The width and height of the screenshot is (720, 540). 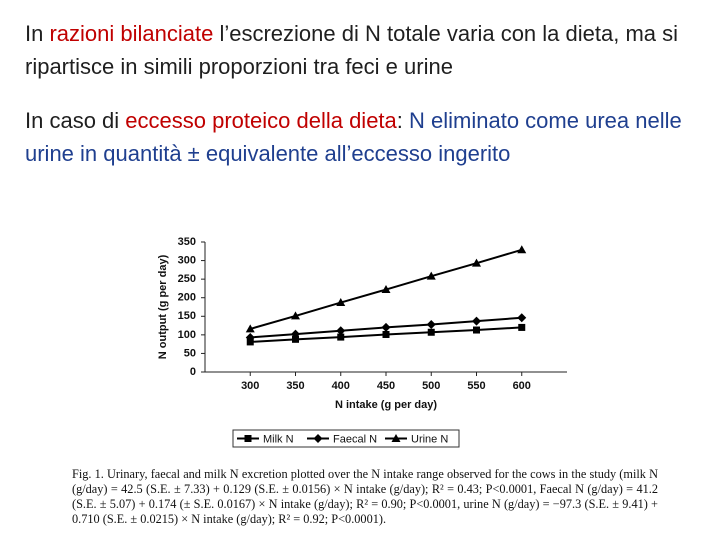 I want to click on y-axis-label: N output (g per day), so click(x=163, y=306).